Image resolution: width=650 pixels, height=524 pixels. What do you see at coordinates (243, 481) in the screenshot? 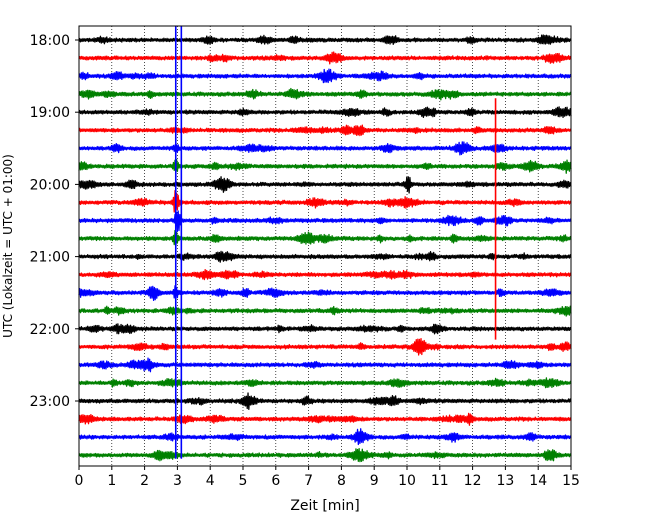
I see `x-tick-label: 5` at bounding box center [243, 481].